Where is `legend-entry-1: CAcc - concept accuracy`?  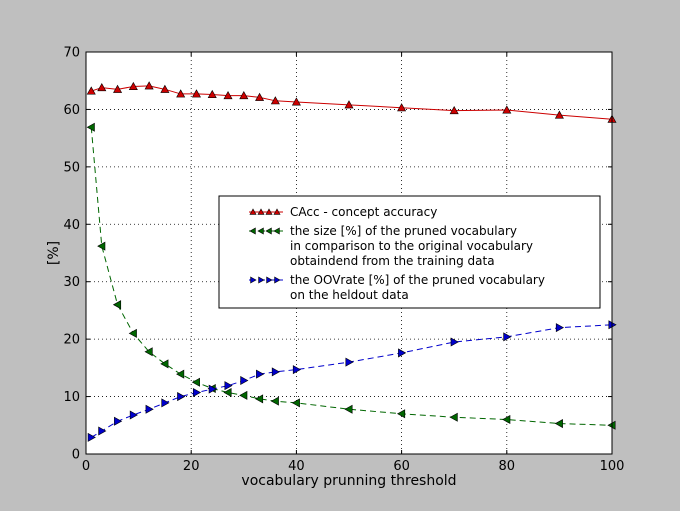 legend-entry-1: CAcc - concept accuracy is located at coordinates (343, 212).